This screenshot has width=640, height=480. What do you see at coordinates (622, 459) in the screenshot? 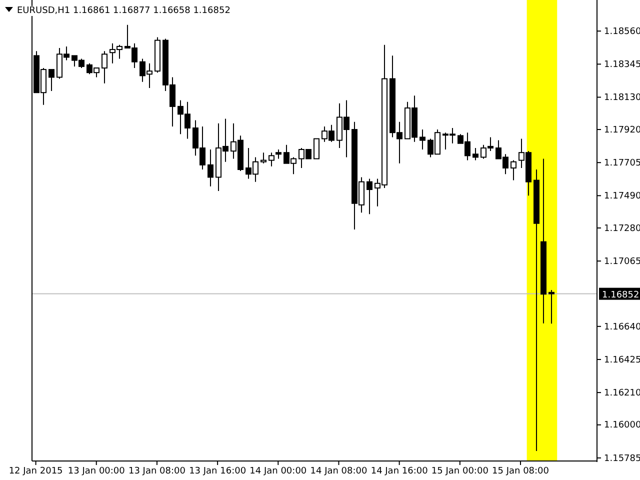
I see `y-tick-label: 1.15785` at bounding box center [622, 459].